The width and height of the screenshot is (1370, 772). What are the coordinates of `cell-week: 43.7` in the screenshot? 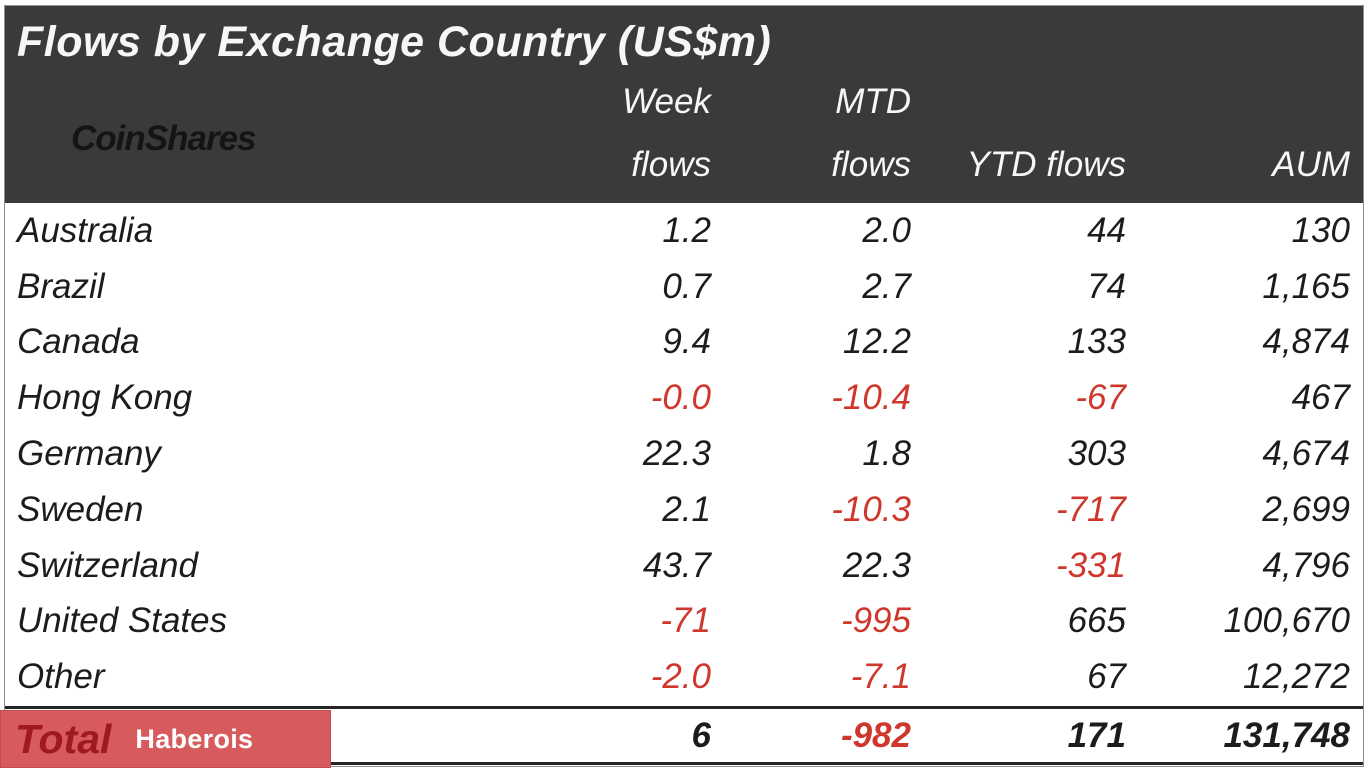 It's located at (676, 565).